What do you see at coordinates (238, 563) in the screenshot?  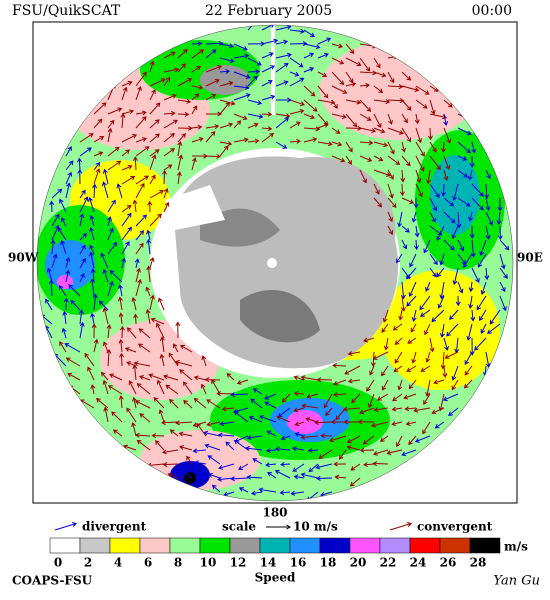 I see `colorbar-tick-label: 12` at bounding box center [238, 563].